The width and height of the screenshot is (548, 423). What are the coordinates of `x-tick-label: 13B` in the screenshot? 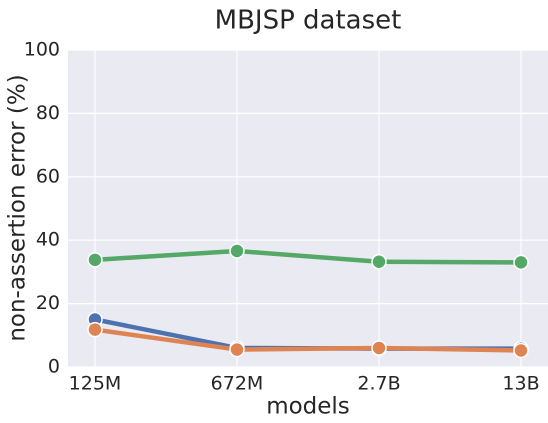 It's located at (520, 384).